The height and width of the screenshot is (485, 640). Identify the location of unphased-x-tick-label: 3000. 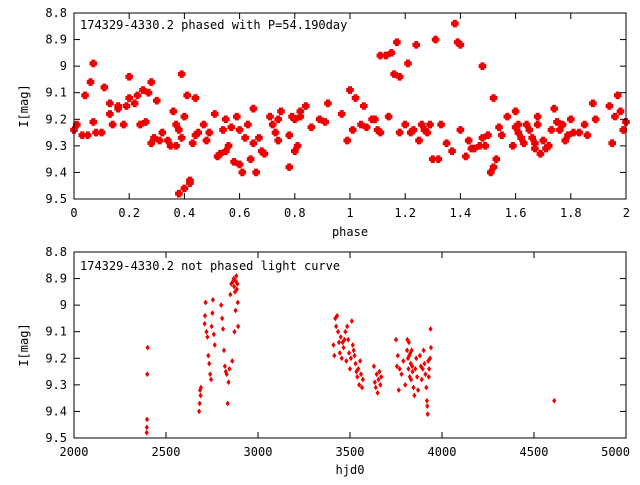
(258, 452).